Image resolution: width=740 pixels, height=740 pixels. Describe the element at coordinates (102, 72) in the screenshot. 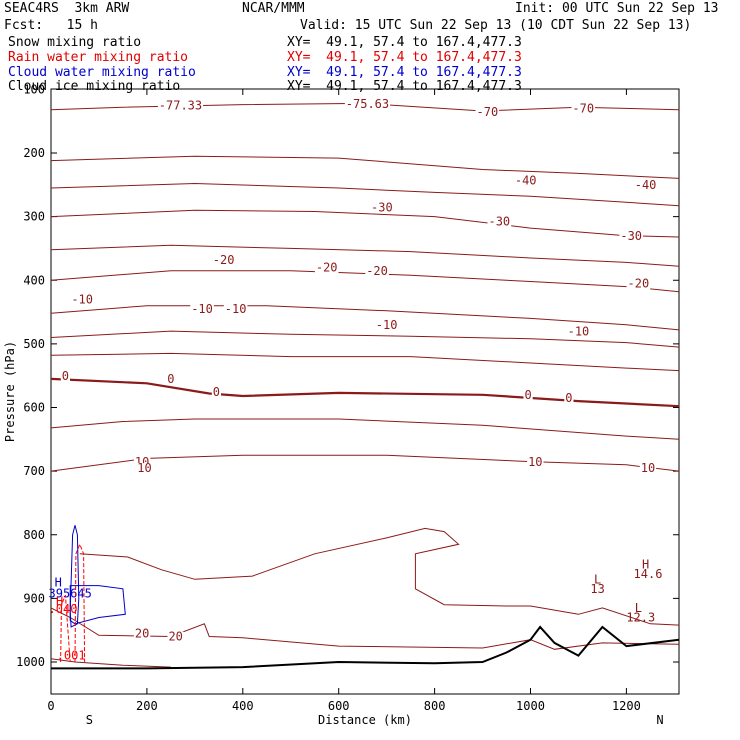

I see `field-name-cloud-water: Cloud water mixing ratio` at that location.